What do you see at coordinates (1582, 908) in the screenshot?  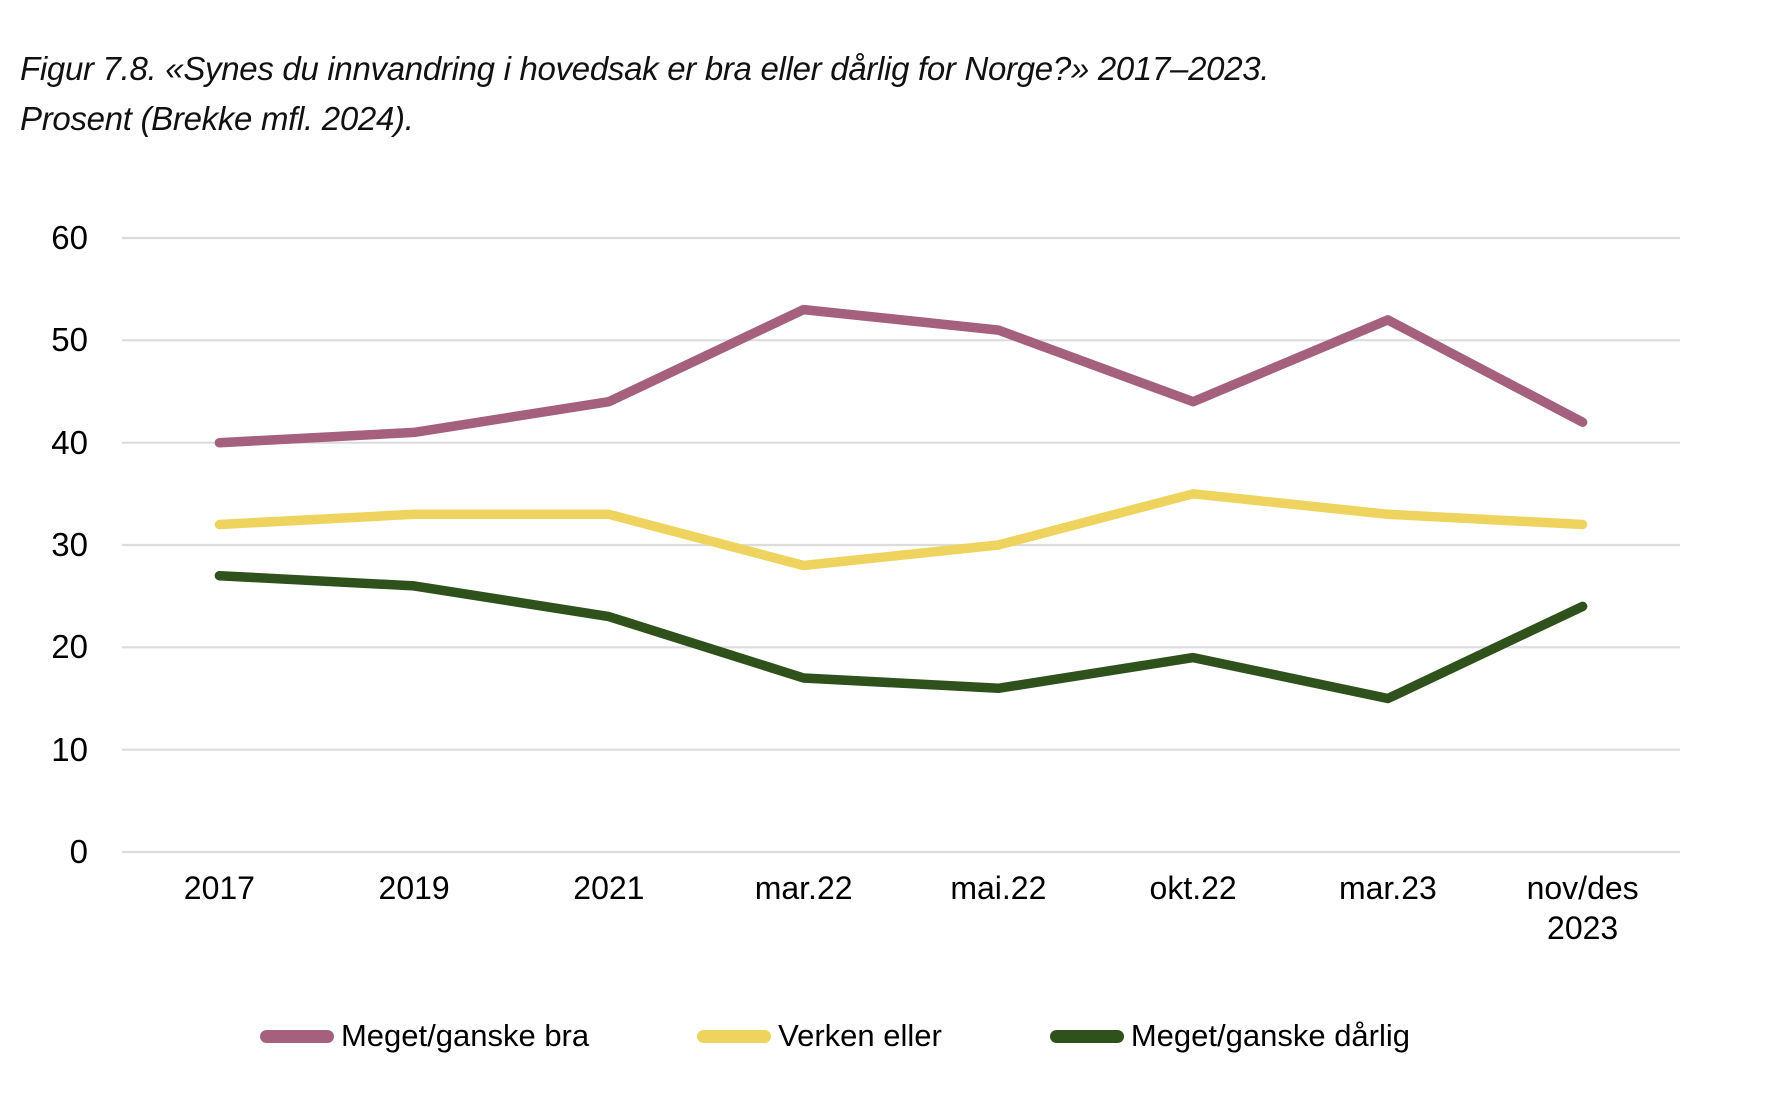 I see `x-tick-label: nov/des 2023` at bounding box center [1582, 908].